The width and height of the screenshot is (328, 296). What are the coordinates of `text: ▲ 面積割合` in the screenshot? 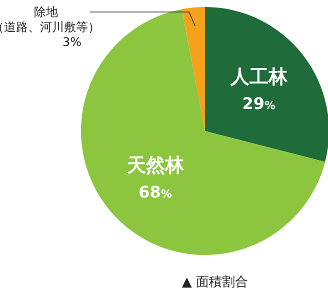 It's located at (215, 282).